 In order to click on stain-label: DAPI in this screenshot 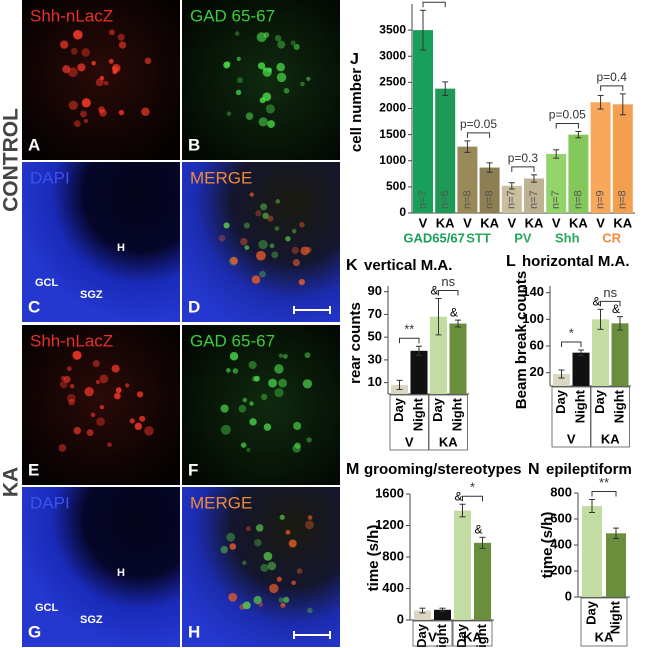, I will do `click(50, 177)`.